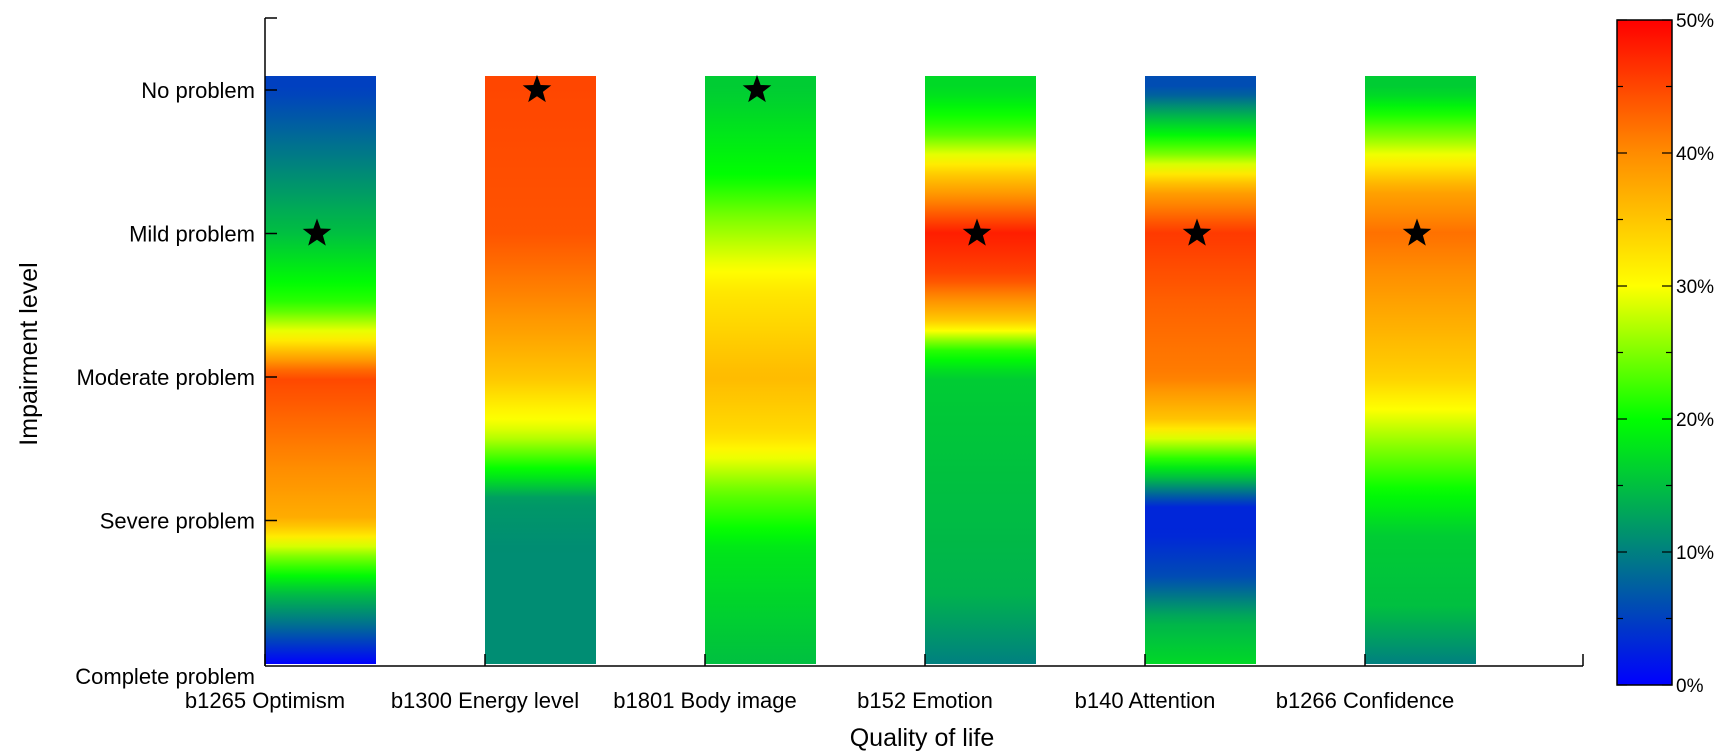 Image resolution: width=1733 pixels, height=751 pixels. Describe the element at coordinates (1365, 700) in the screenshot. I see `x-tick-label: b1266 Confidence` at that location.